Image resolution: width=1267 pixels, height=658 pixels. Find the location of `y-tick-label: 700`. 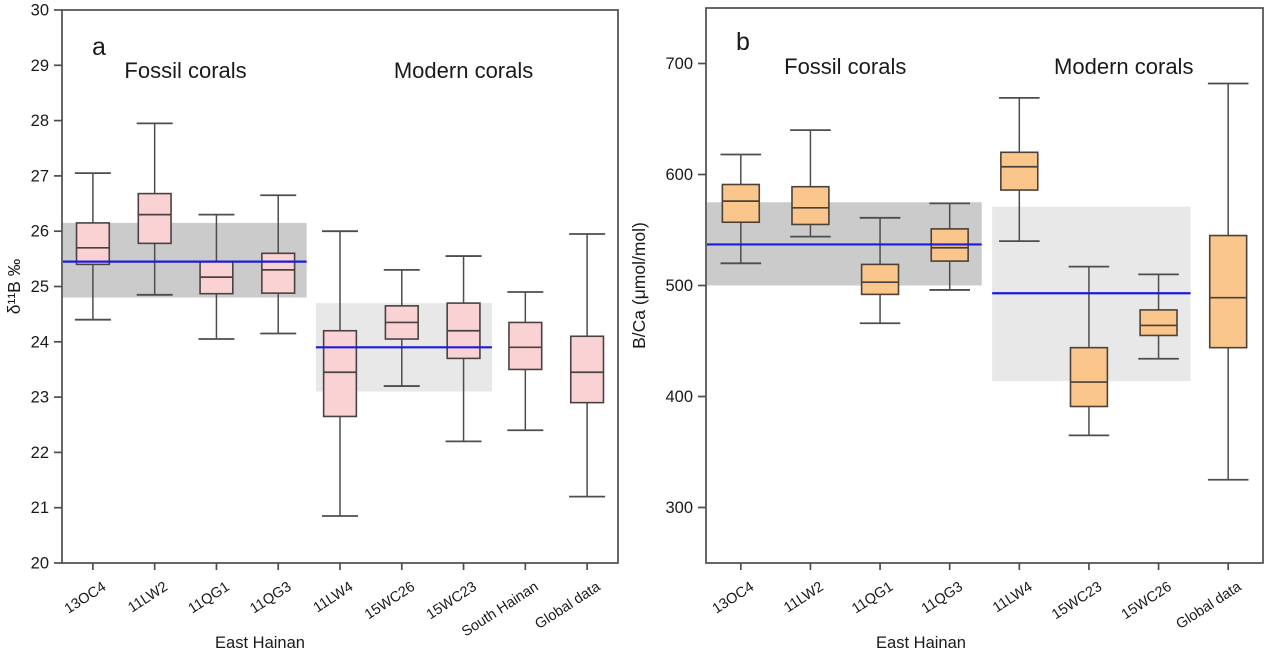

y-tick-label: 700 is located at coordinates (679, 64).